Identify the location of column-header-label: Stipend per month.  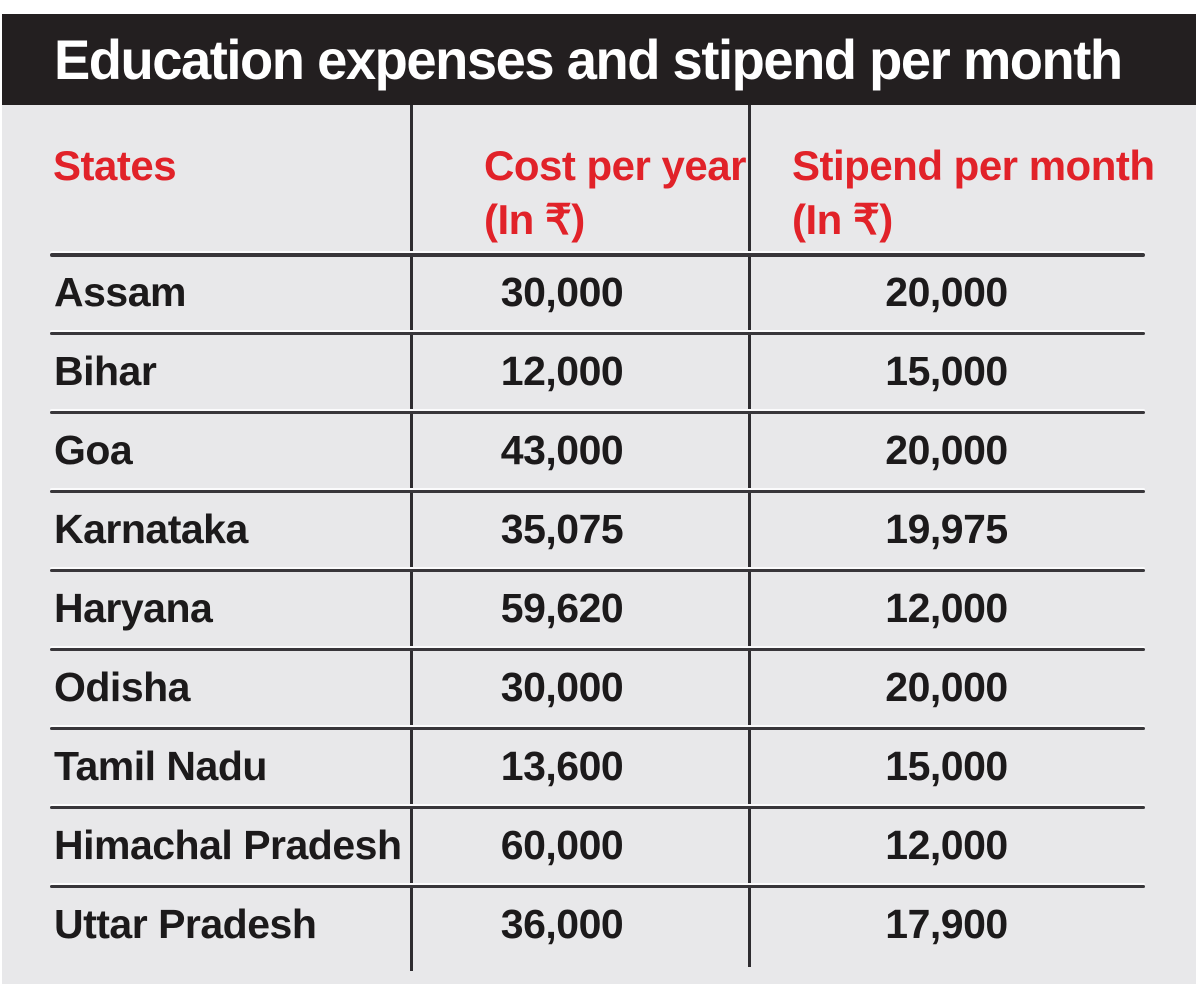
(973, 165).